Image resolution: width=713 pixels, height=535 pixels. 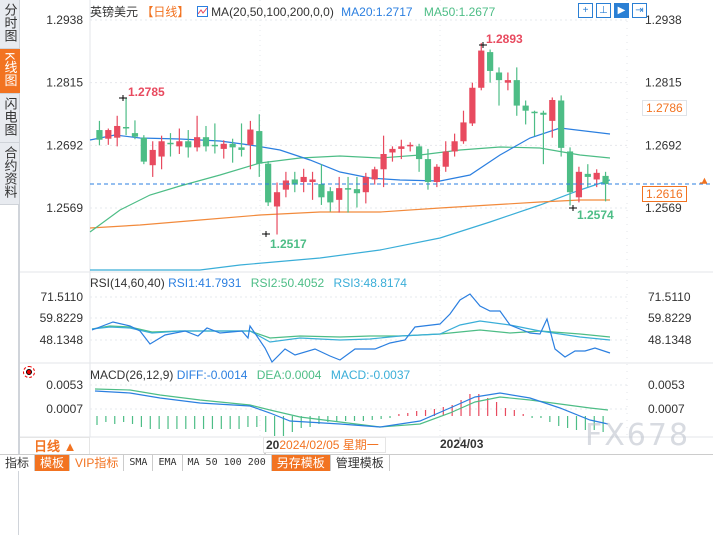 What do you see at coordinates (10, 24) in the screenshot?
I see `tab-timeshare: 分时图` at bounding box center [10, 24].